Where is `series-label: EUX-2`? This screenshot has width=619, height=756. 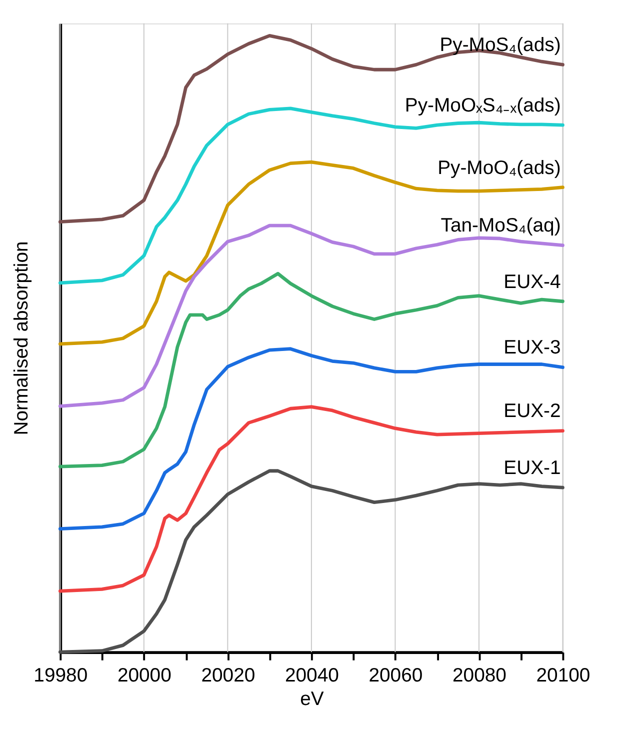 series-label: EUX-2 is located at coordinates (532, 411).